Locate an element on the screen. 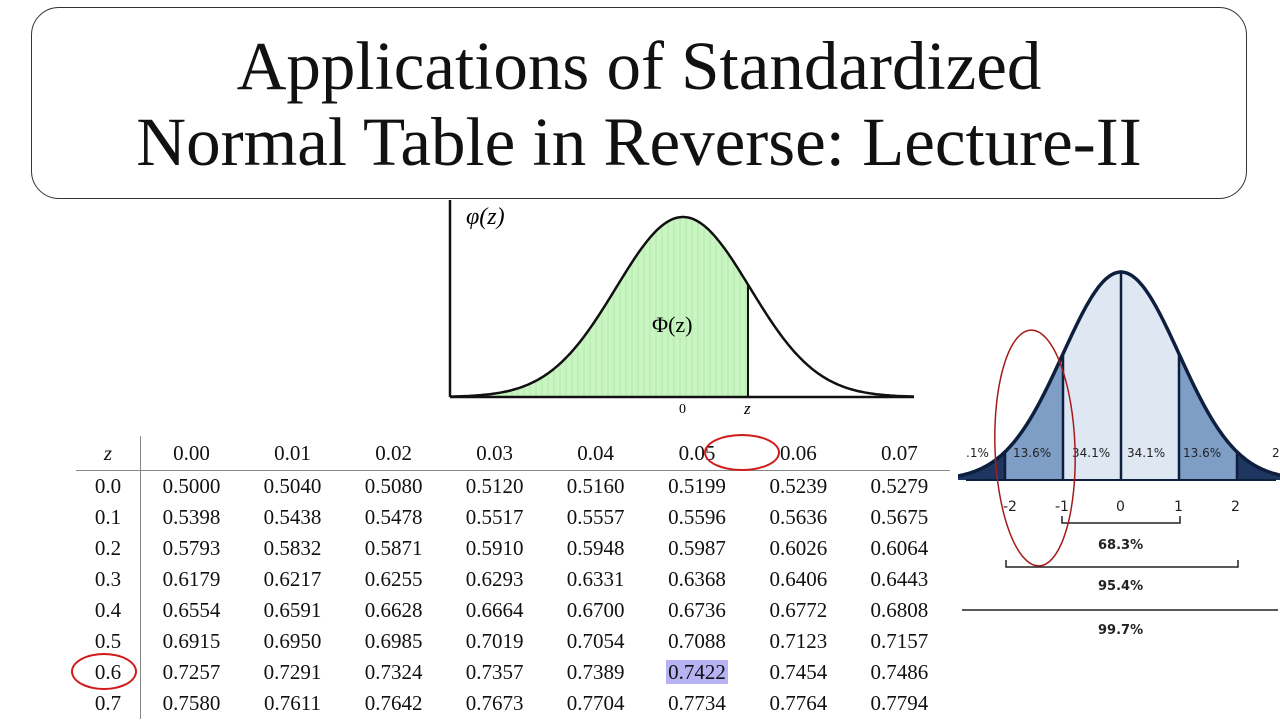 This screenshot has width=1280, height=720. cell-value: 0.7734 is located at coordinates (697, 703).